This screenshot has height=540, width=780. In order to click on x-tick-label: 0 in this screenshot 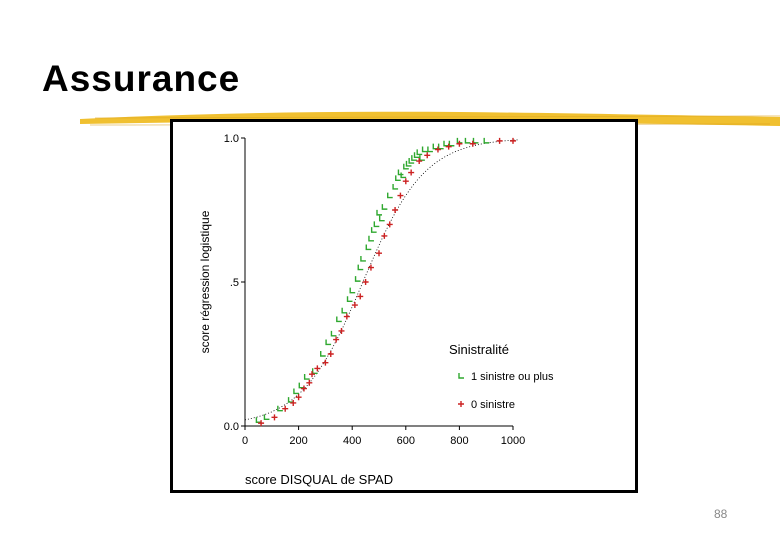, I will do `click(245, 441)`.